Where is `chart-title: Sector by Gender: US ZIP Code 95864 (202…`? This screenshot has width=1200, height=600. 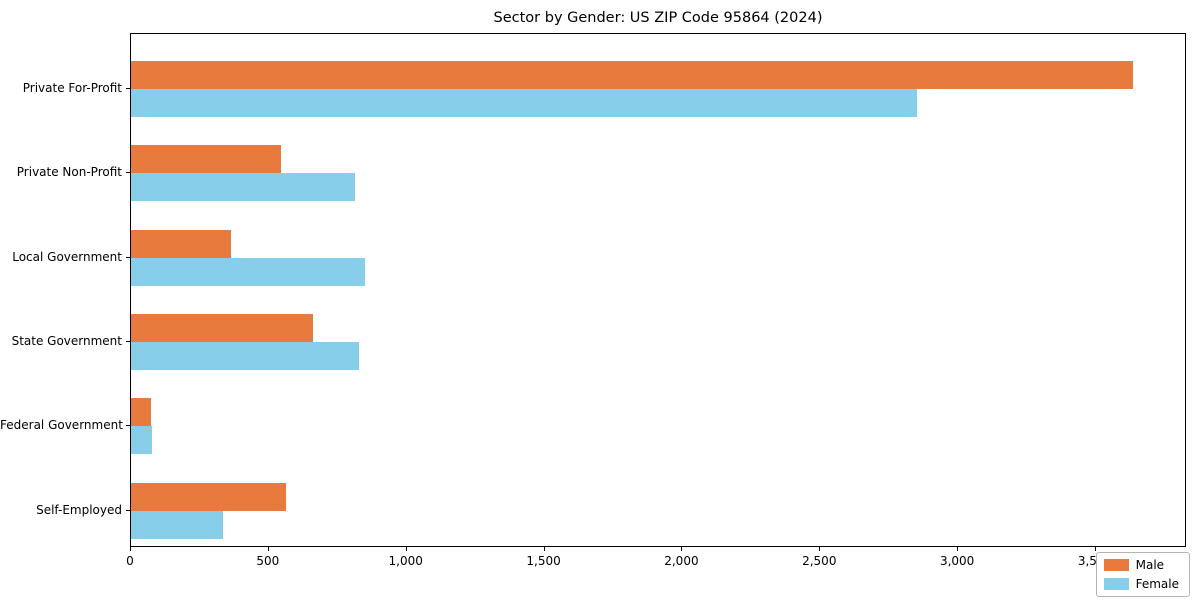 chart-title: Sector by Gender: US ZIP Code 95864 (202… is located at coordinates (658, 18).